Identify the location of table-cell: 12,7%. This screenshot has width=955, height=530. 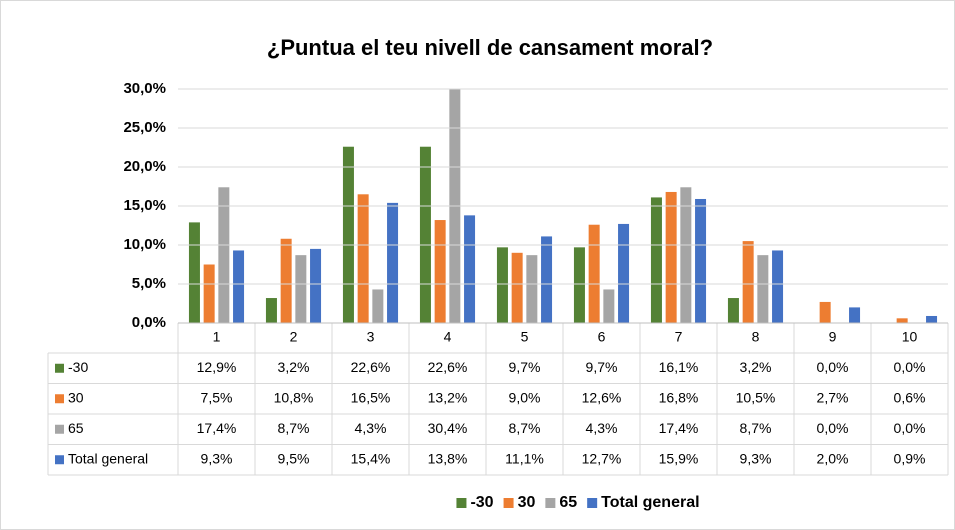
(602, 458).